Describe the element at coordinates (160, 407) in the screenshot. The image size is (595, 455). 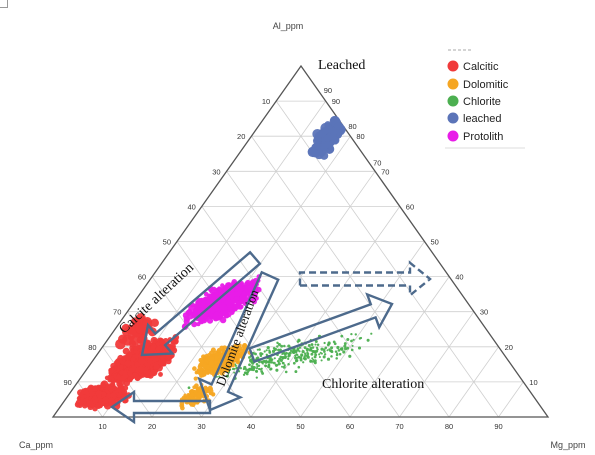
I see `arrow-bottom` at that location.